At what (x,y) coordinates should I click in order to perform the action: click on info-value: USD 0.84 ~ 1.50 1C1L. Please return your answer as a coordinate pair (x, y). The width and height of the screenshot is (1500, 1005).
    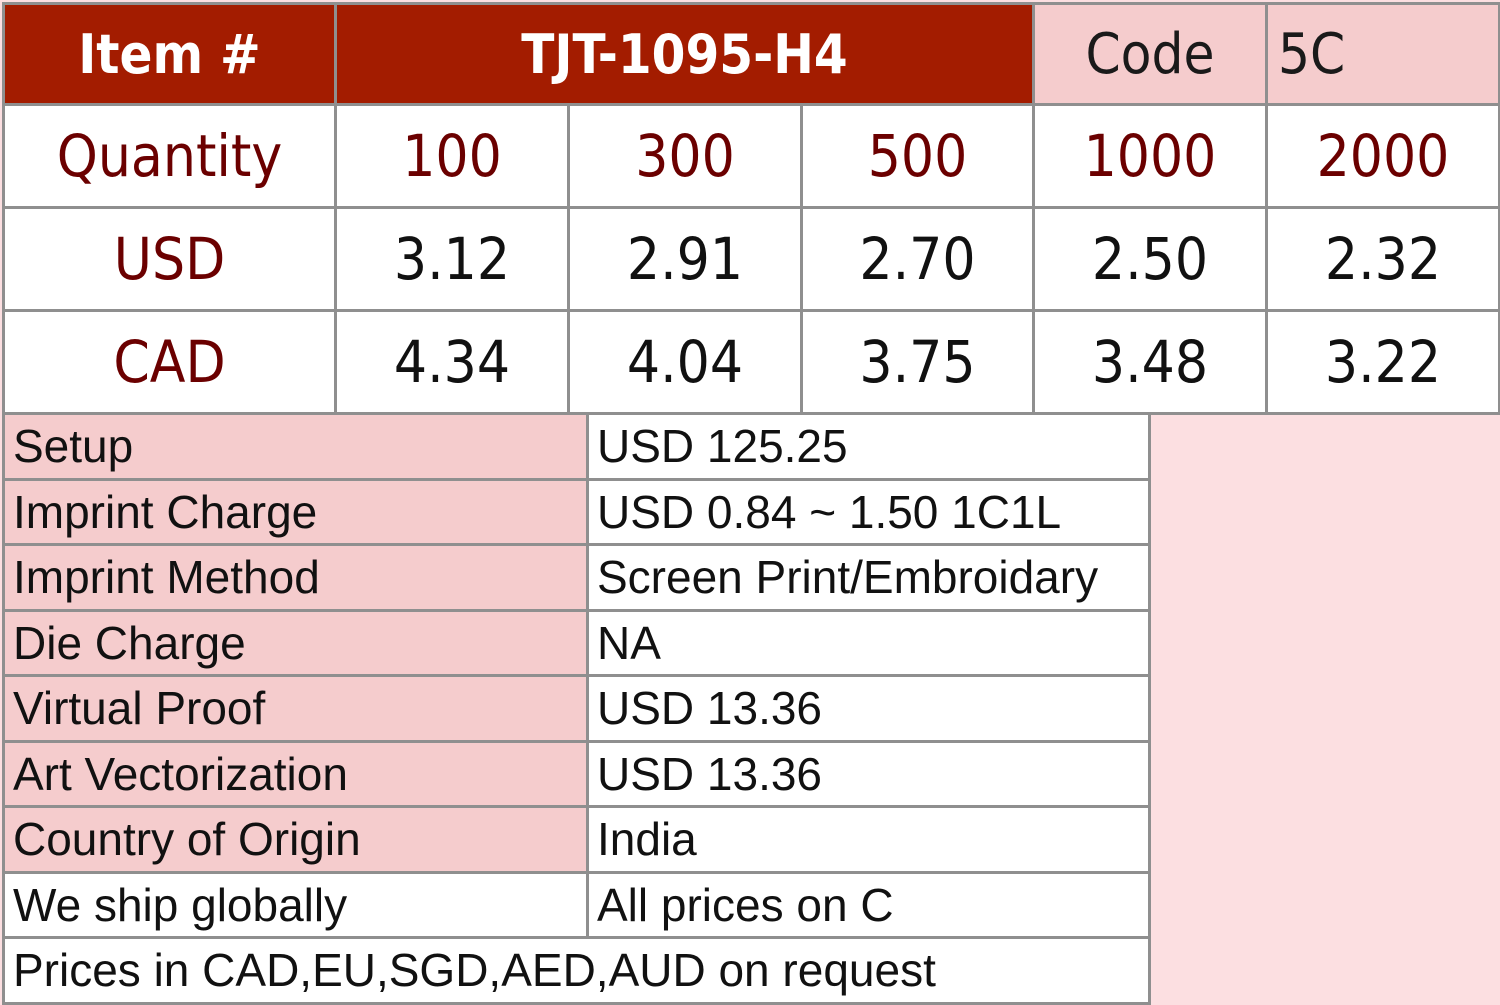
    Looking at the image, I should click on (868, 511).